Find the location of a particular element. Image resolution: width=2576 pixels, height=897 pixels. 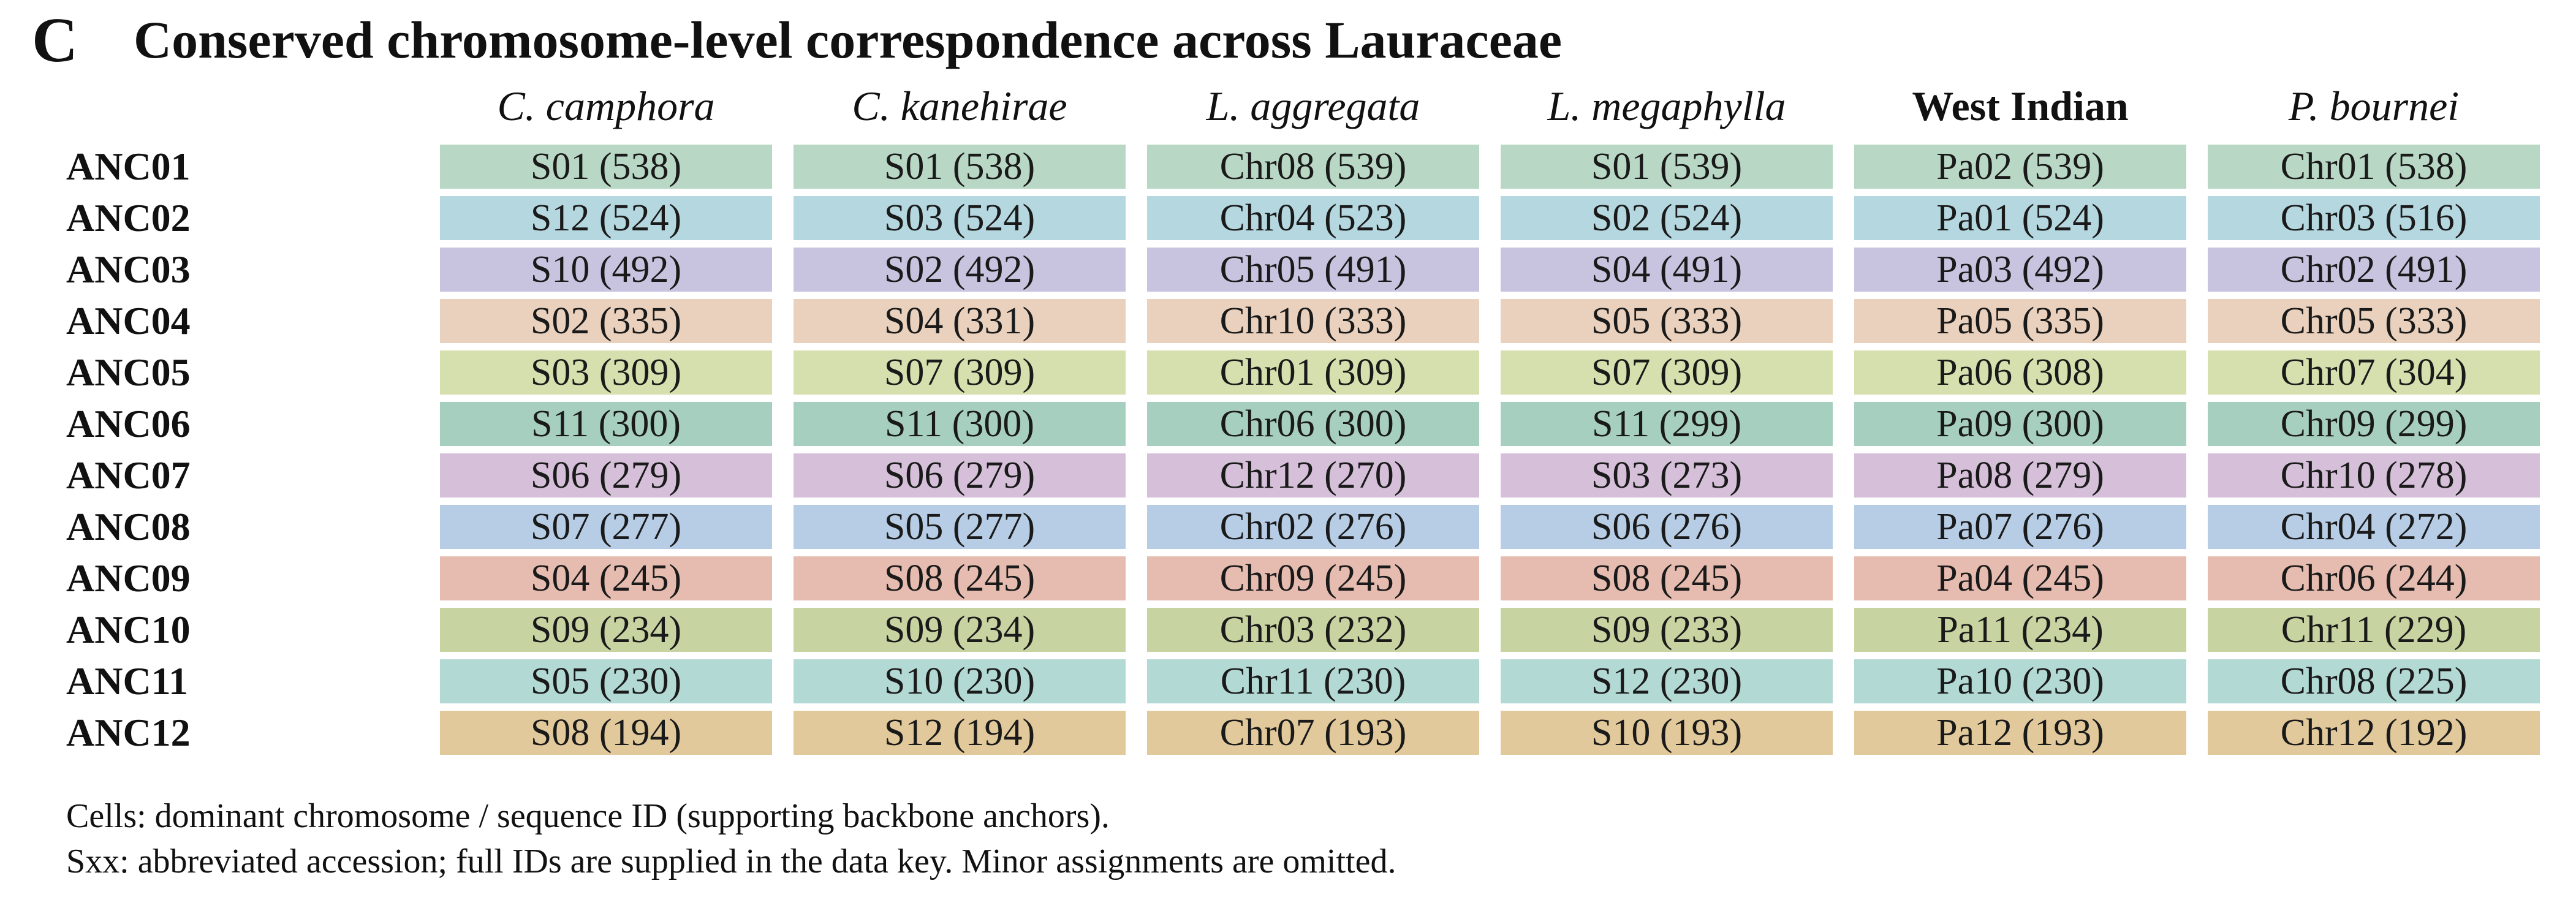

table-cell: S07 (277) is located at coordinates (606, 527).